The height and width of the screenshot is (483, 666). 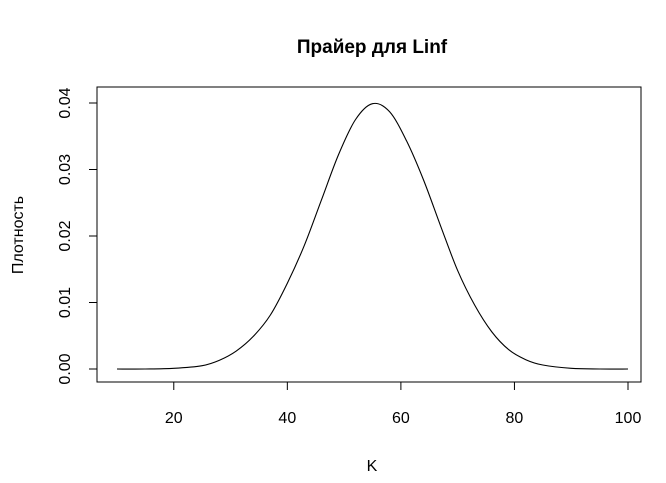 What do you see at coordinates (65, 169) in the screenshot?
I see `y-tick-label: 0.03` at bounding box center [65, 169].